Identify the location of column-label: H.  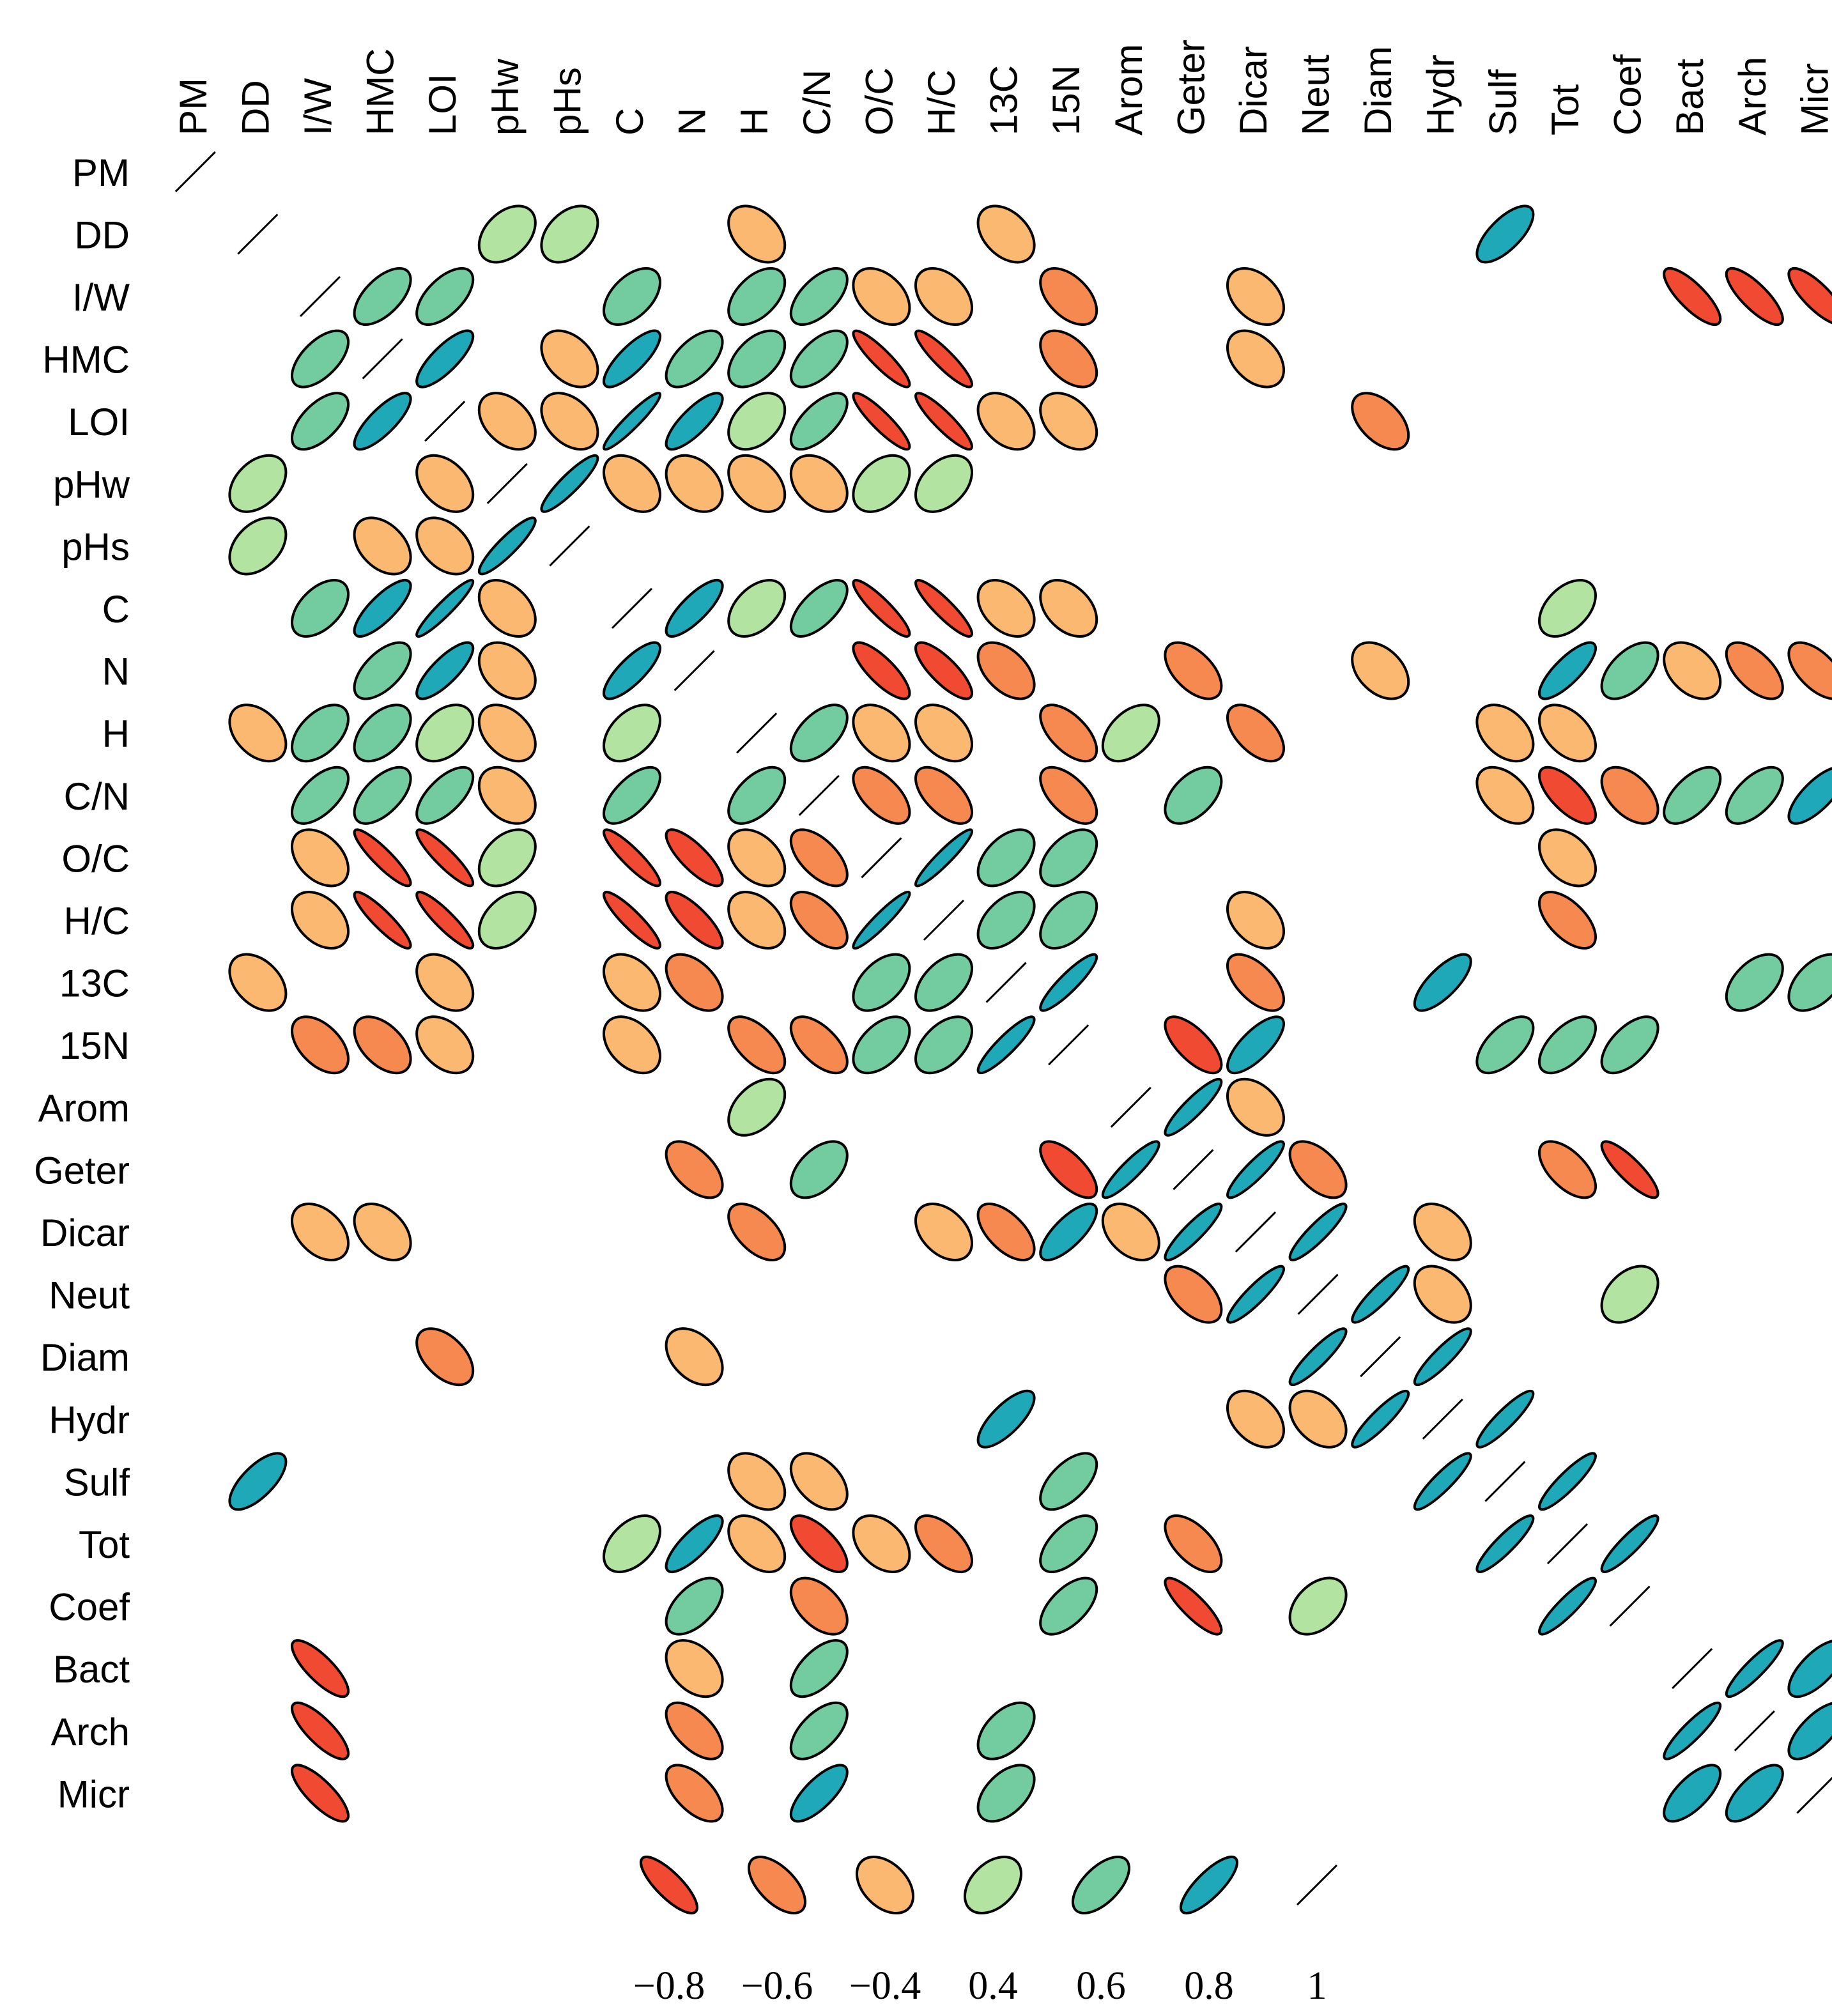
(754, 122).